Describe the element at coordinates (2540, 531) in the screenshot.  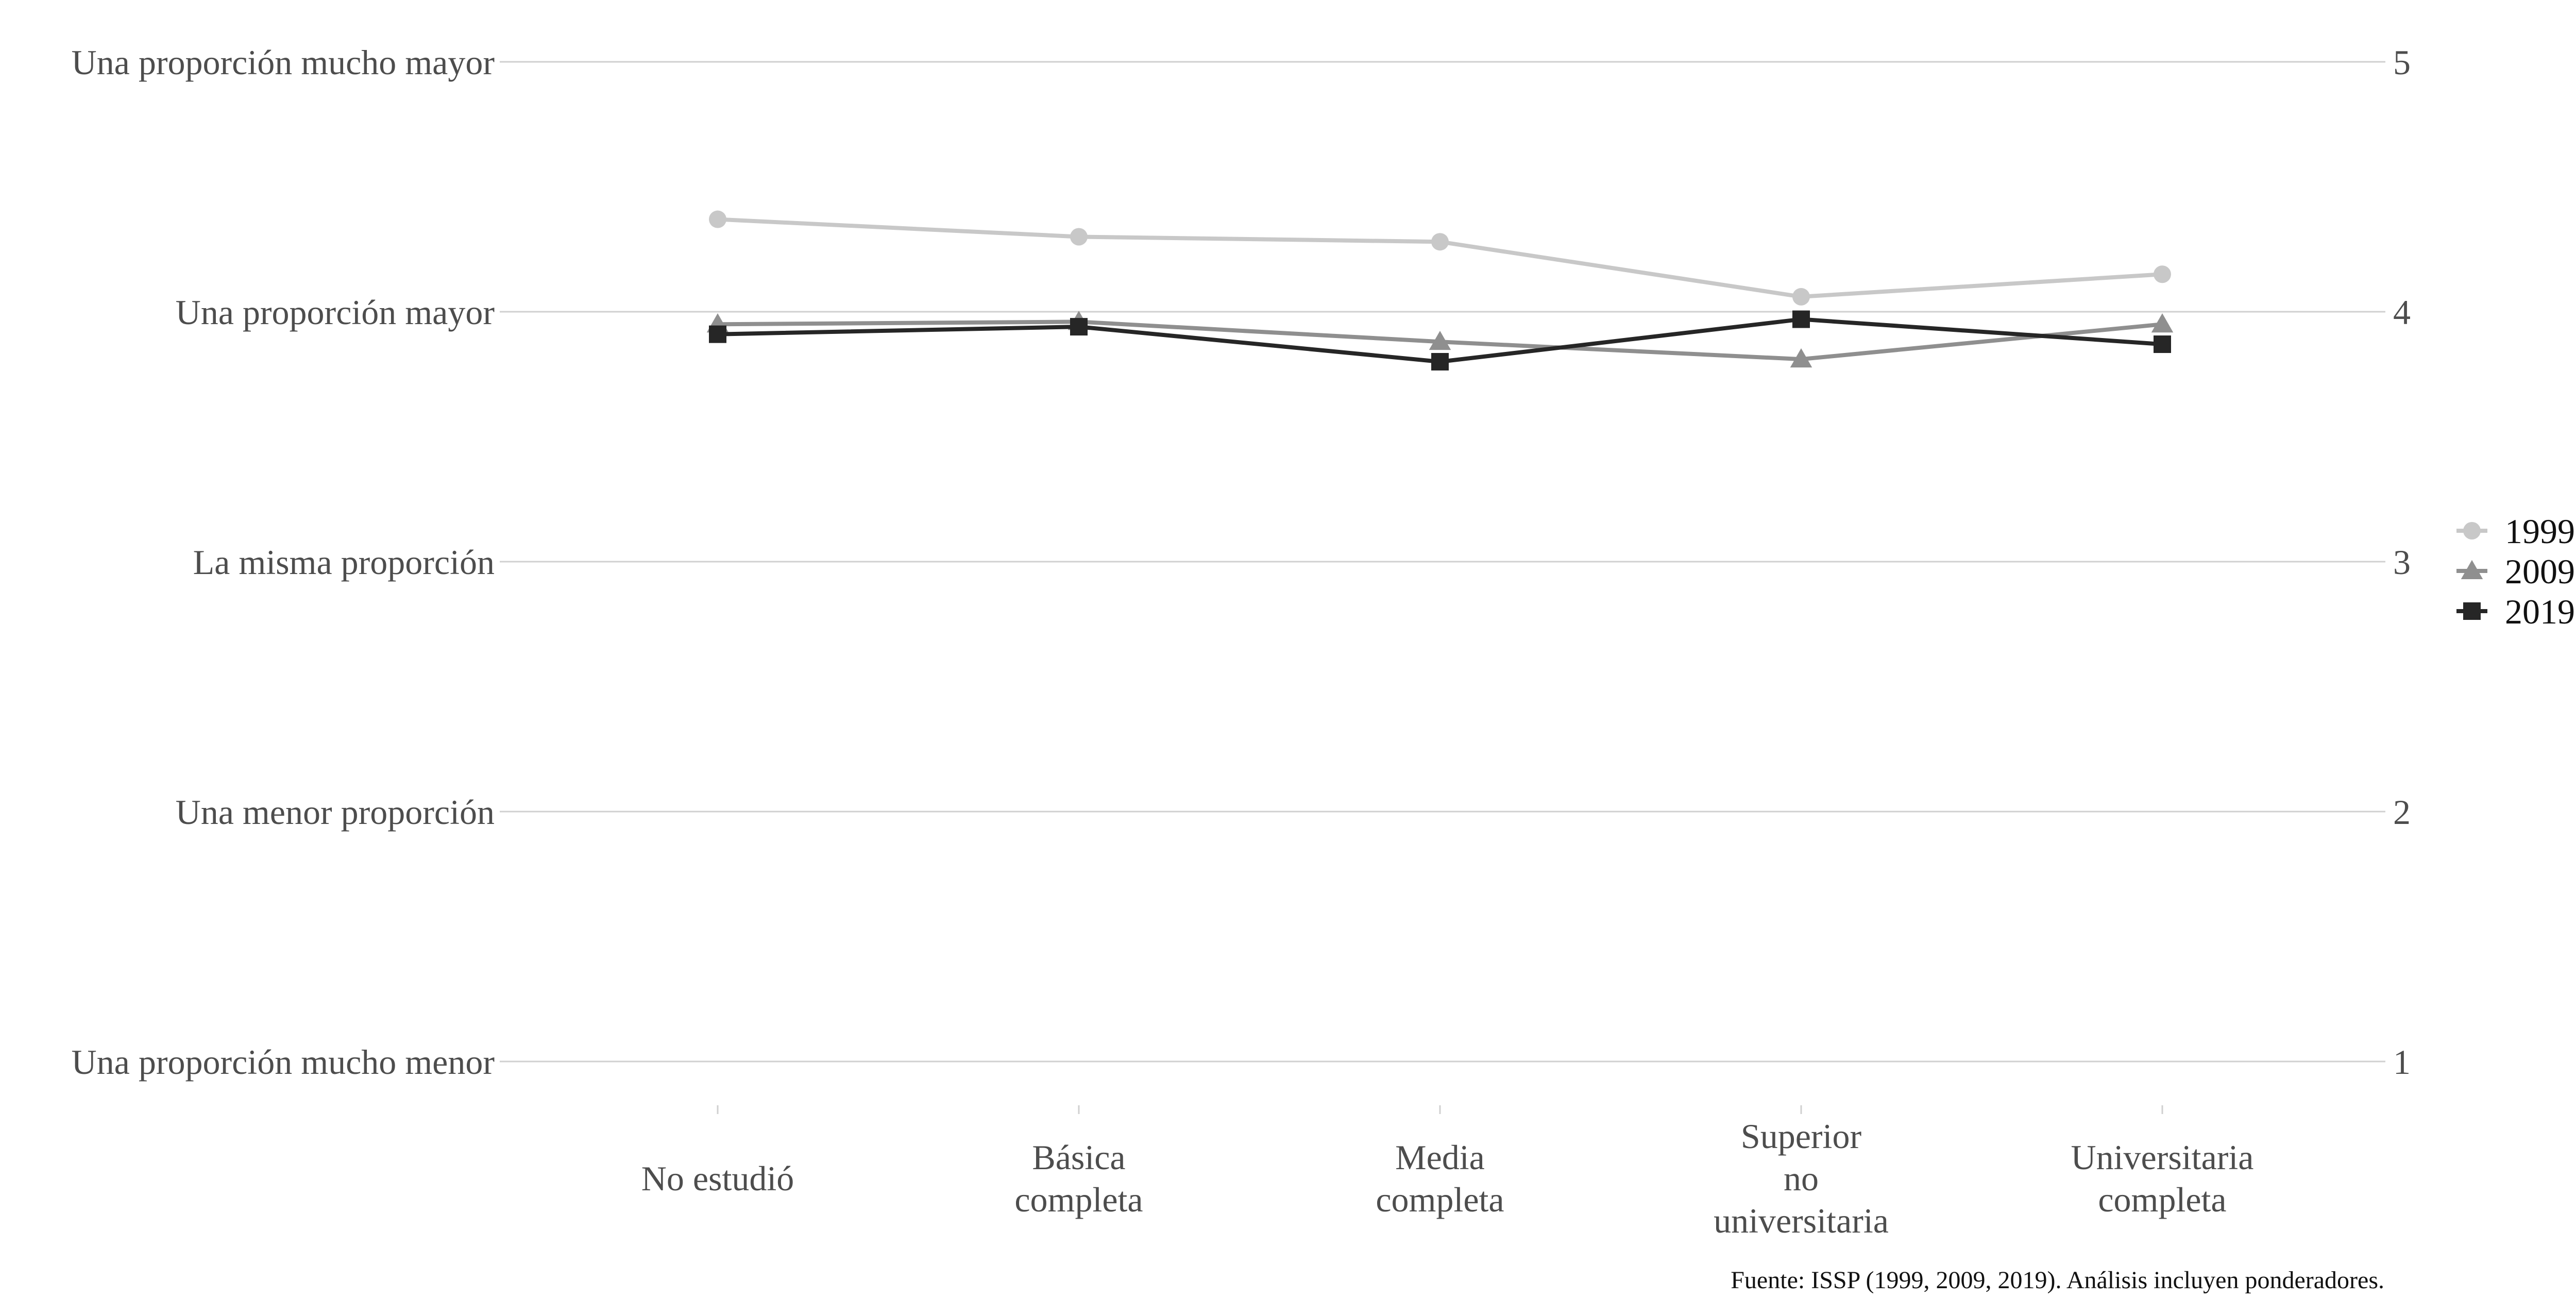
I see `legend-label: 1999` at that location.